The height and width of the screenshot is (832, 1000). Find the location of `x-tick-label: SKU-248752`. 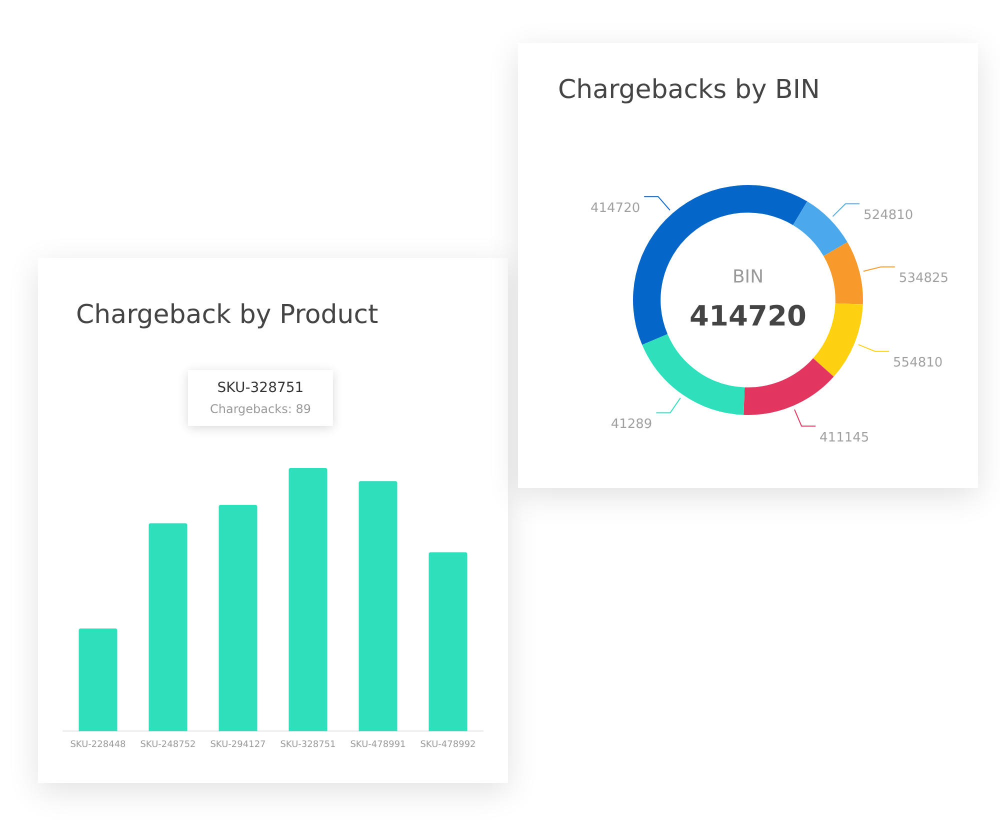

x-tick-label: SKU-248752 is located at coordinates (168, 745).